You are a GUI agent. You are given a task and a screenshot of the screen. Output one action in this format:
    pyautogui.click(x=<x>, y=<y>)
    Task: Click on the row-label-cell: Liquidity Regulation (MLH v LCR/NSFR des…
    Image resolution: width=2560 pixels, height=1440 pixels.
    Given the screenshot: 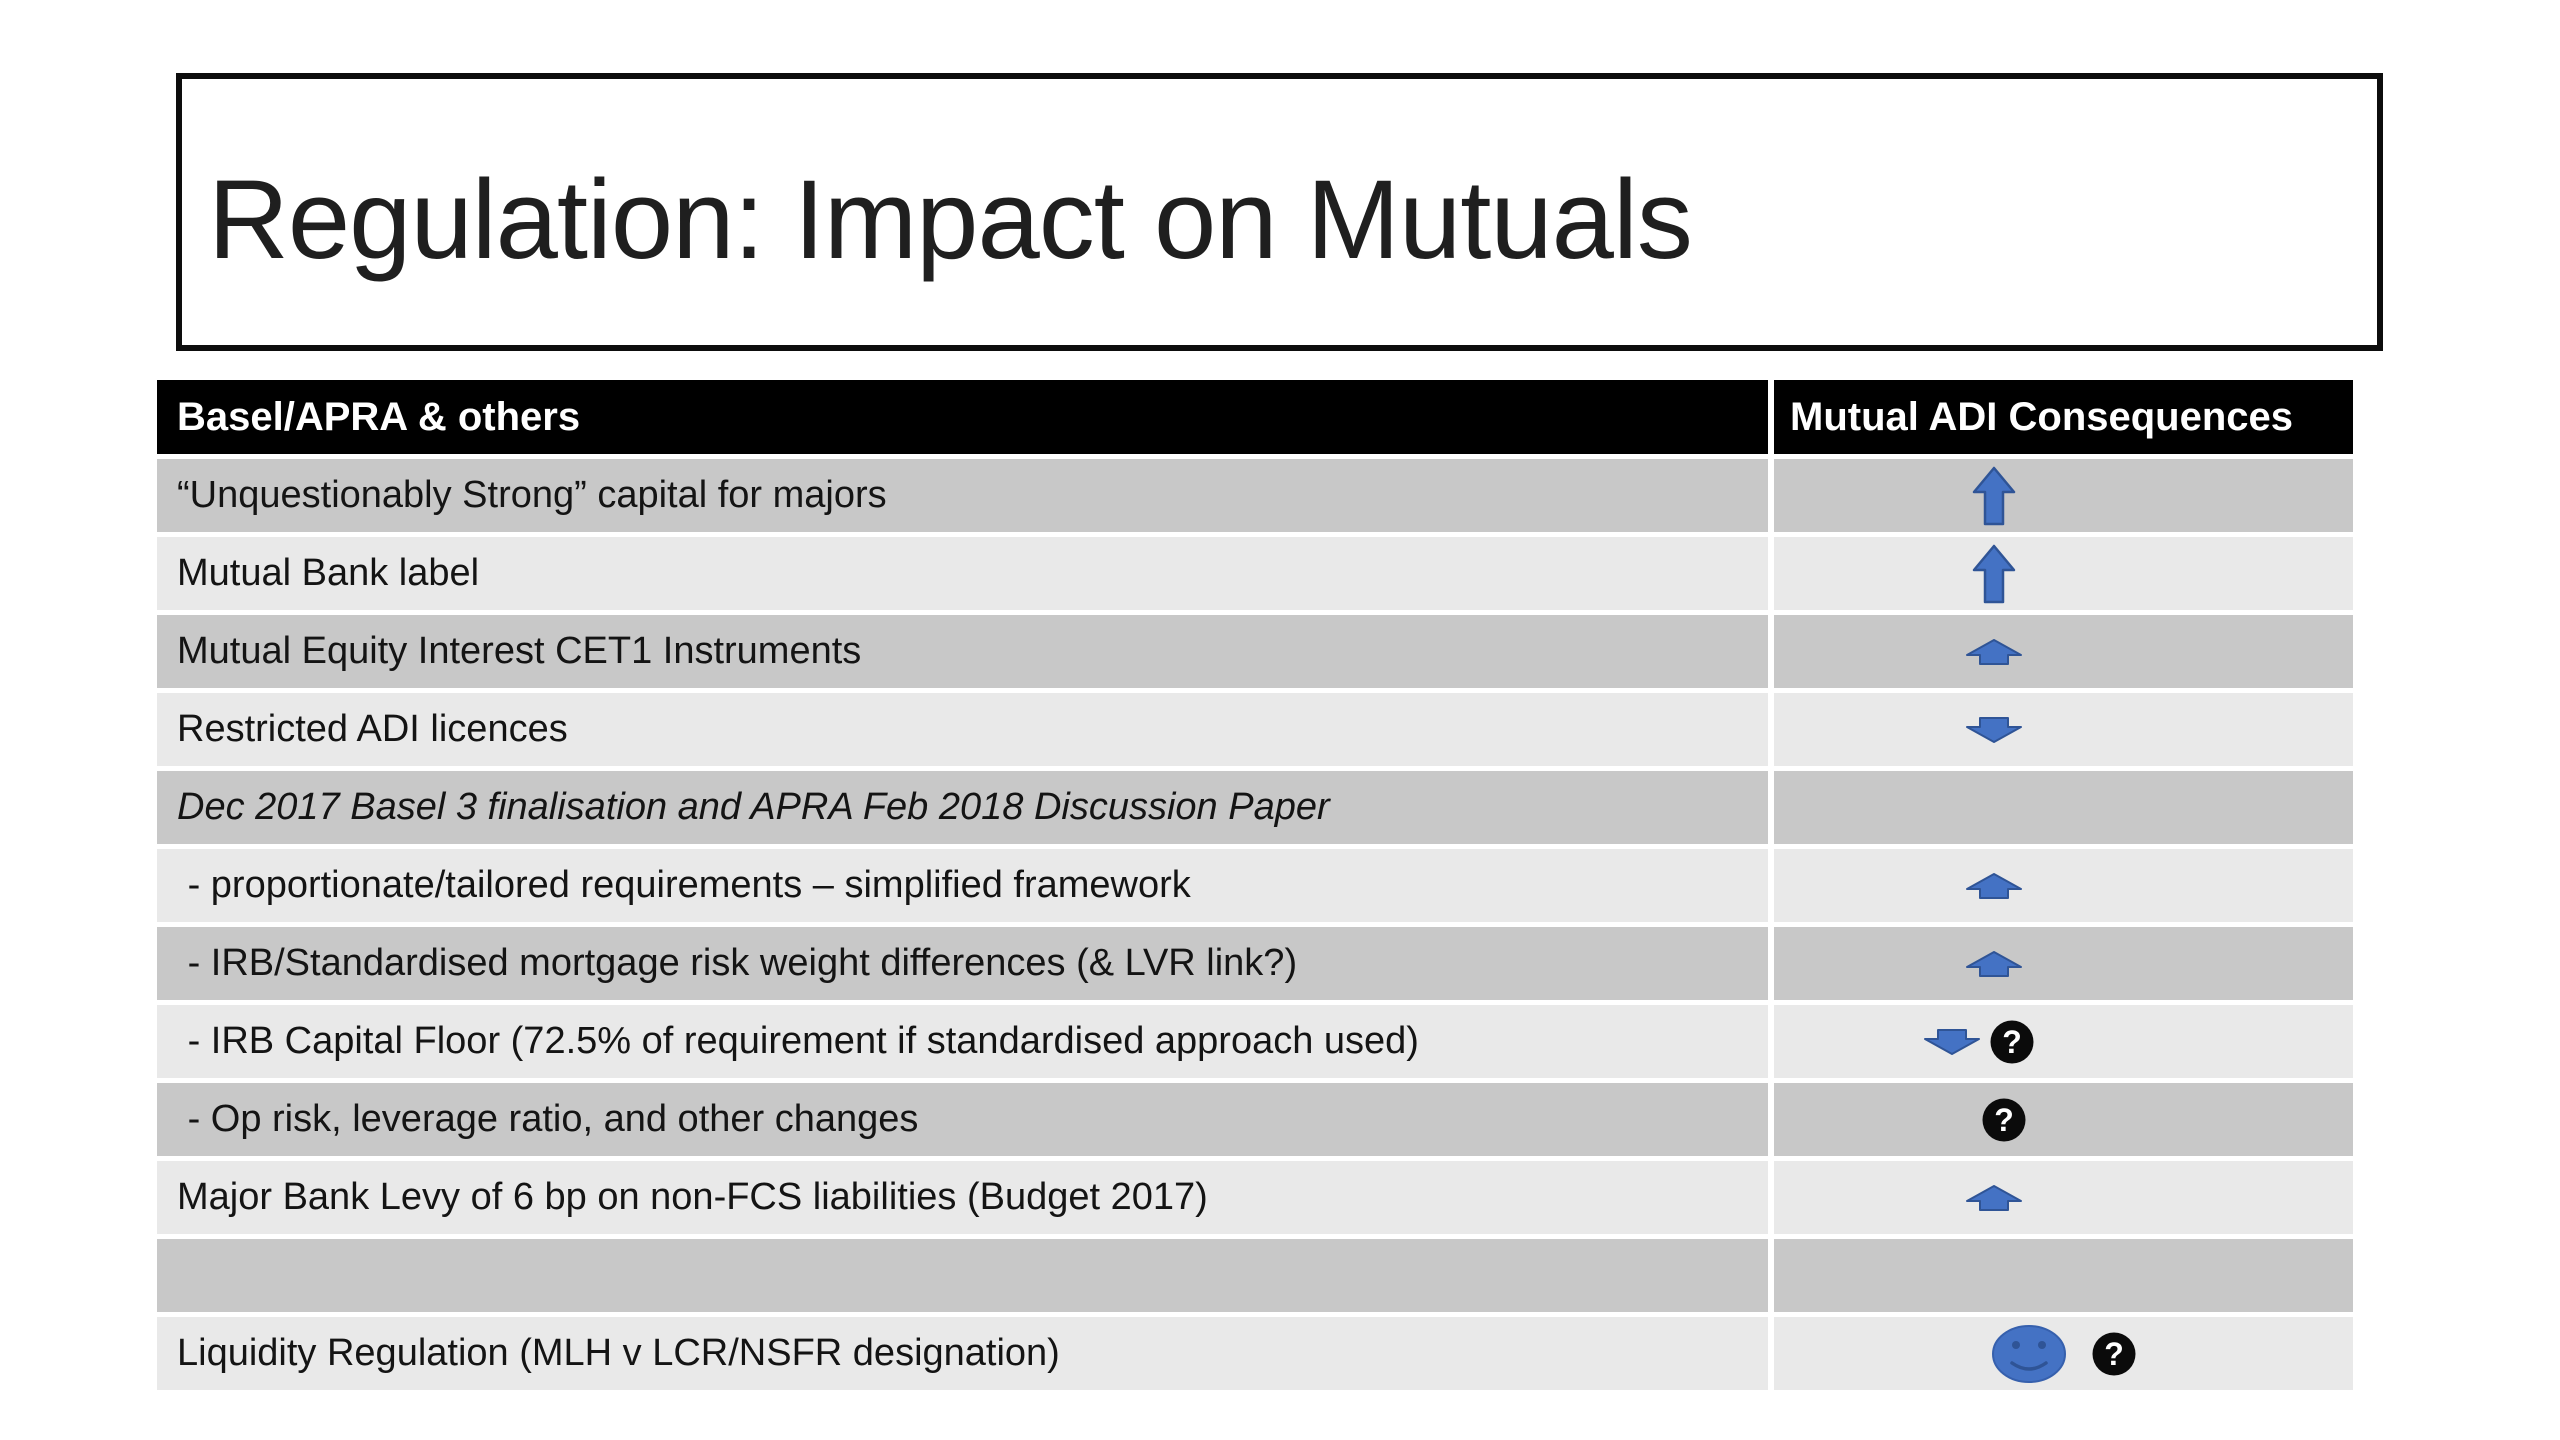 What is the action you would take?
    pyautogui.click(x=962, y=1353)
    